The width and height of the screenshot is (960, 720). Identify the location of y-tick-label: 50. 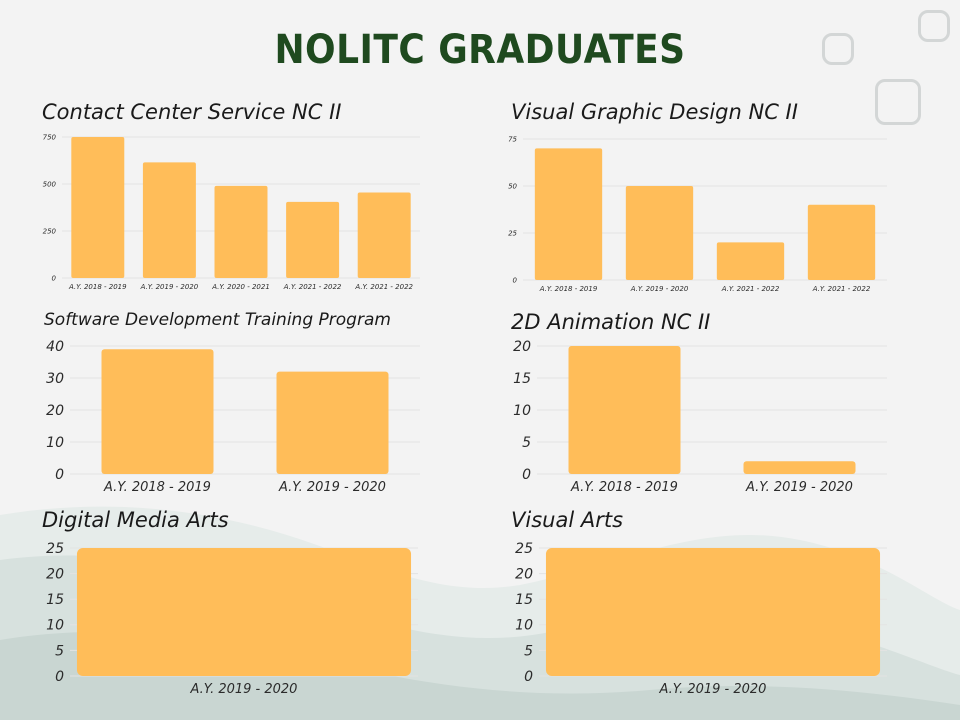
(512, 186).